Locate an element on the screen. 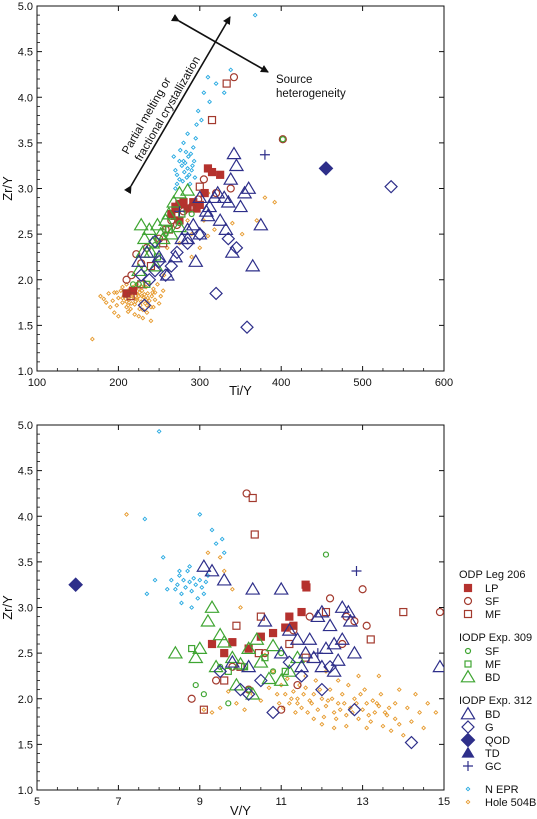  legend-label-mf309: MF is located at coordinates (493, 665).